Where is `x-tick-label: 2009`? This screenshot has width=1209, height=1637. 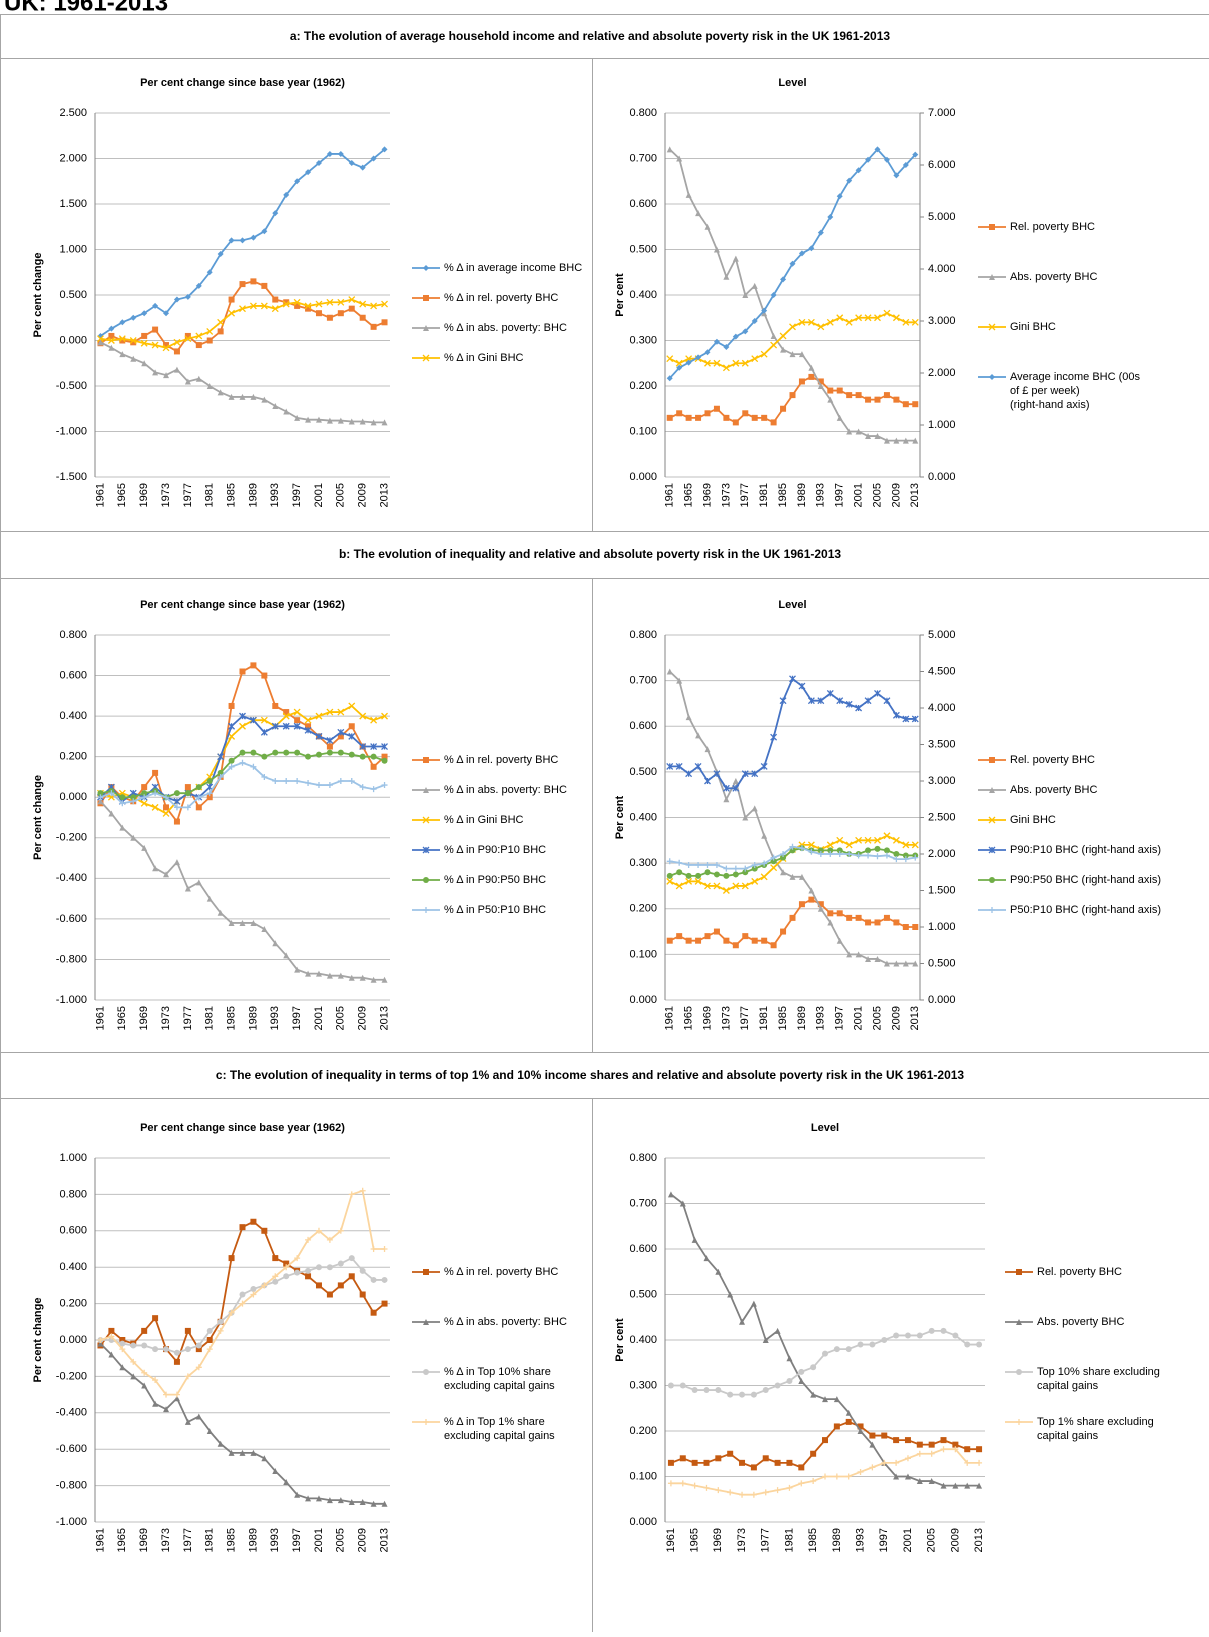
x-tick-label: 2009 is located at coordinates (363, 1018).